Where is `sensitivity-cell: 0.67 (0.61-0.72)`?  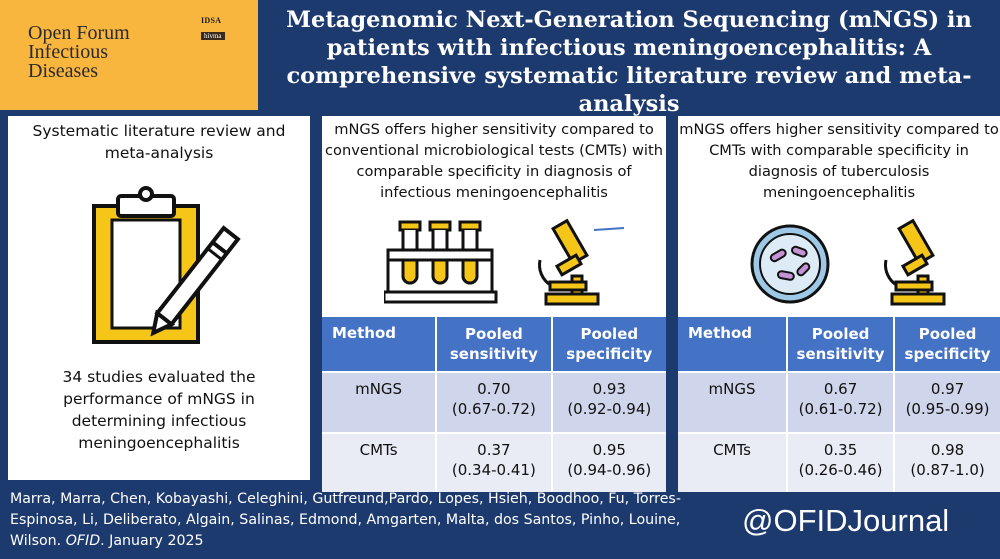
sensitivity-cell: 0.67 (0.61-0.72) is located at coordinates (840, 402).